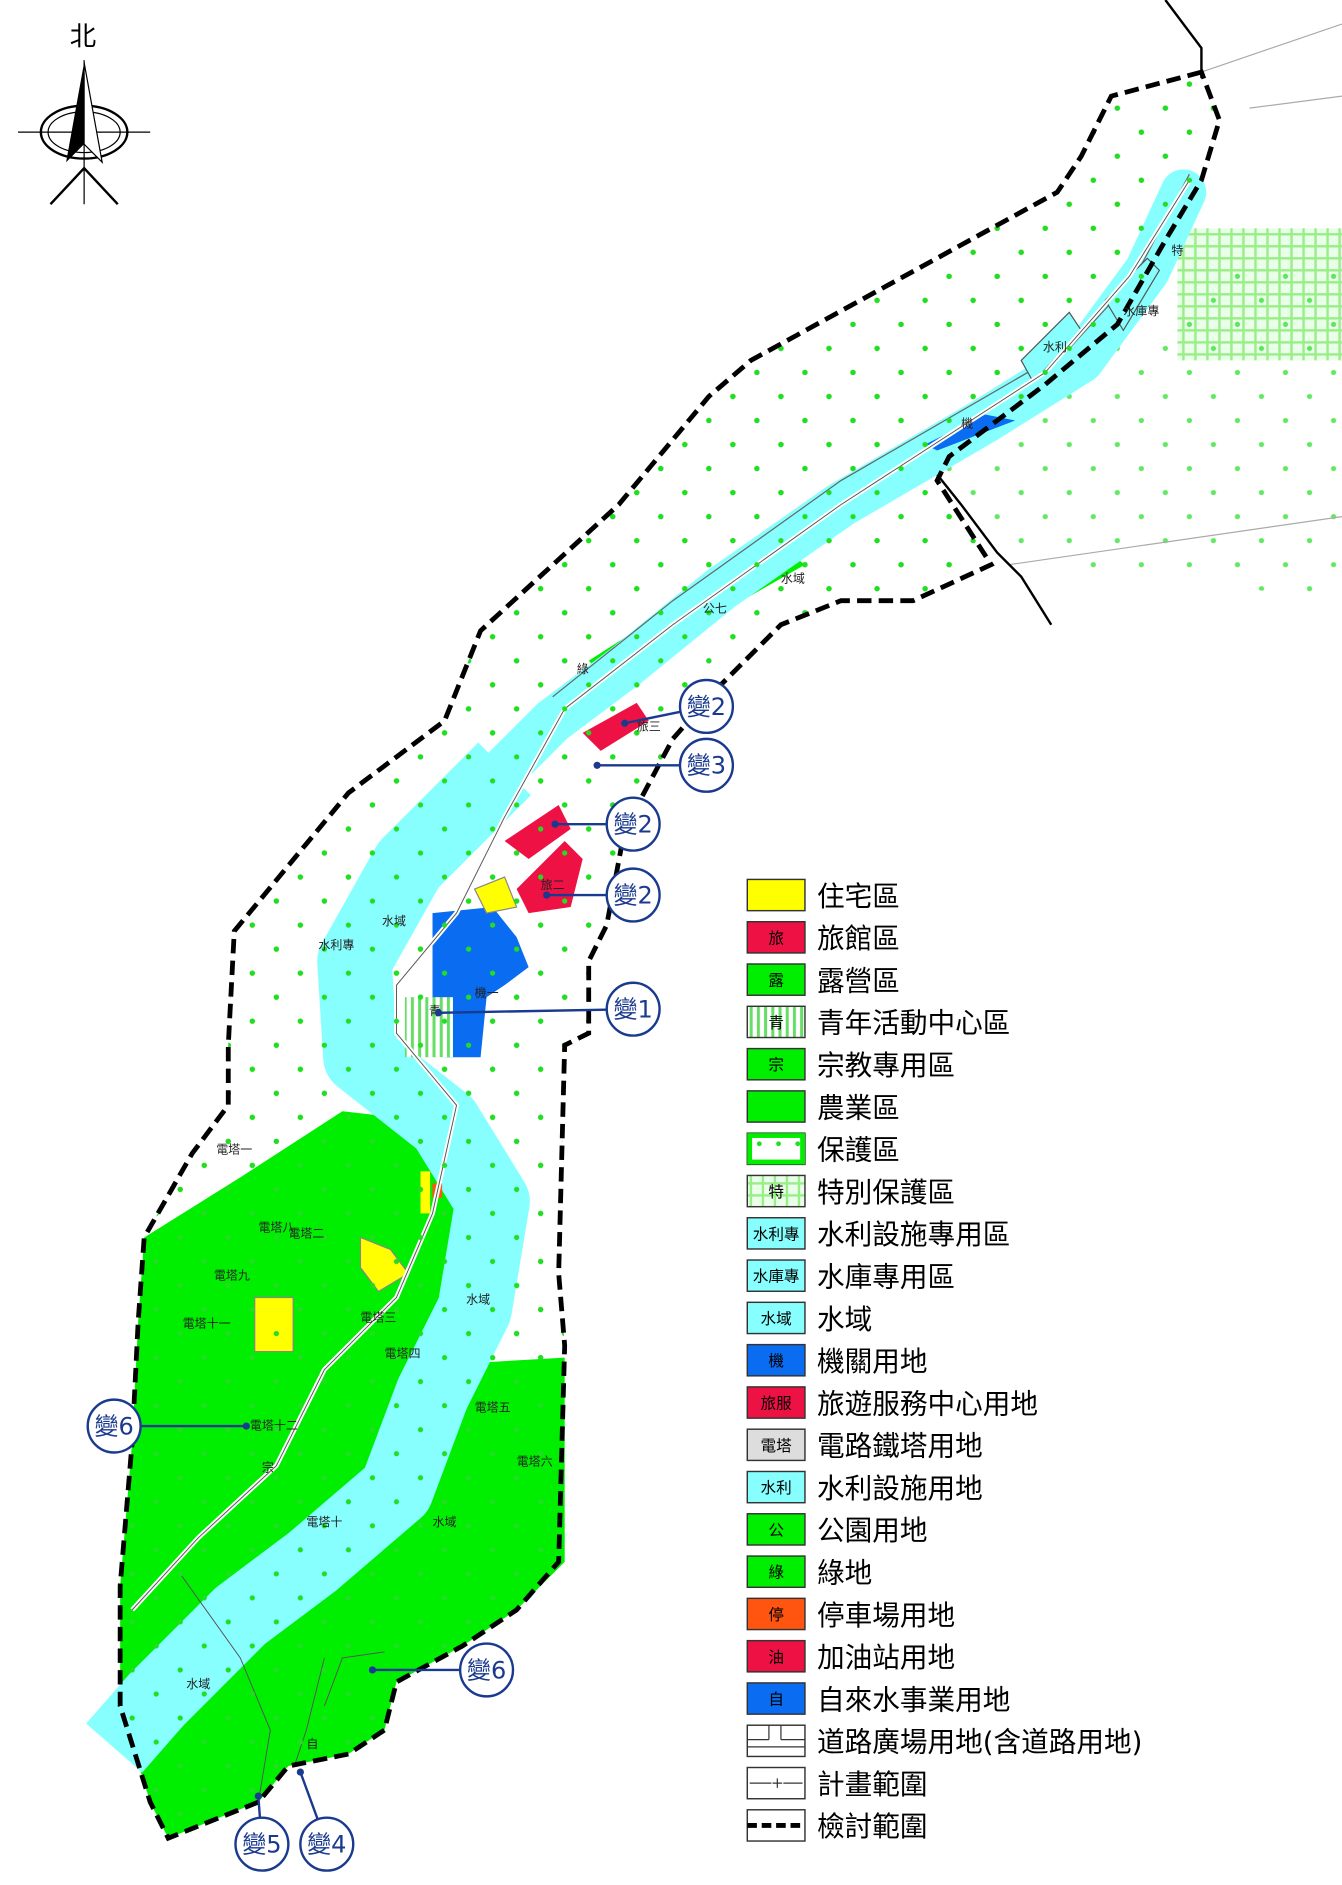  Describe the element at coordinates (207, 1324) in the screenshot. I see `map-label: 電塔十一` at that location.